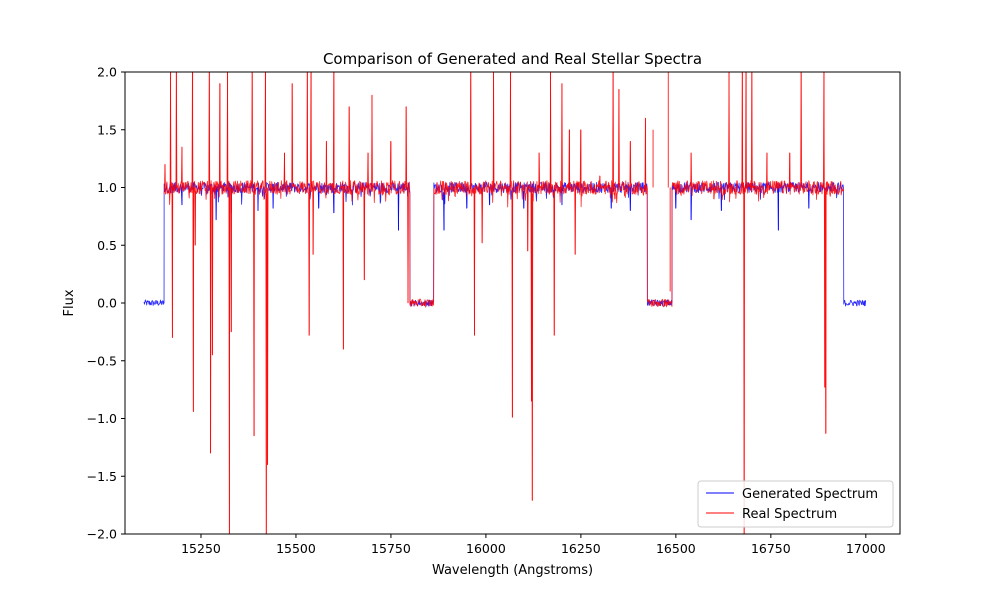 Image resolution: width=1000 pixels, height=605 pixels. Describe the element at coordinates (102, 418) in the screenshot. I see `y-tick-label: −1.0` at that location.